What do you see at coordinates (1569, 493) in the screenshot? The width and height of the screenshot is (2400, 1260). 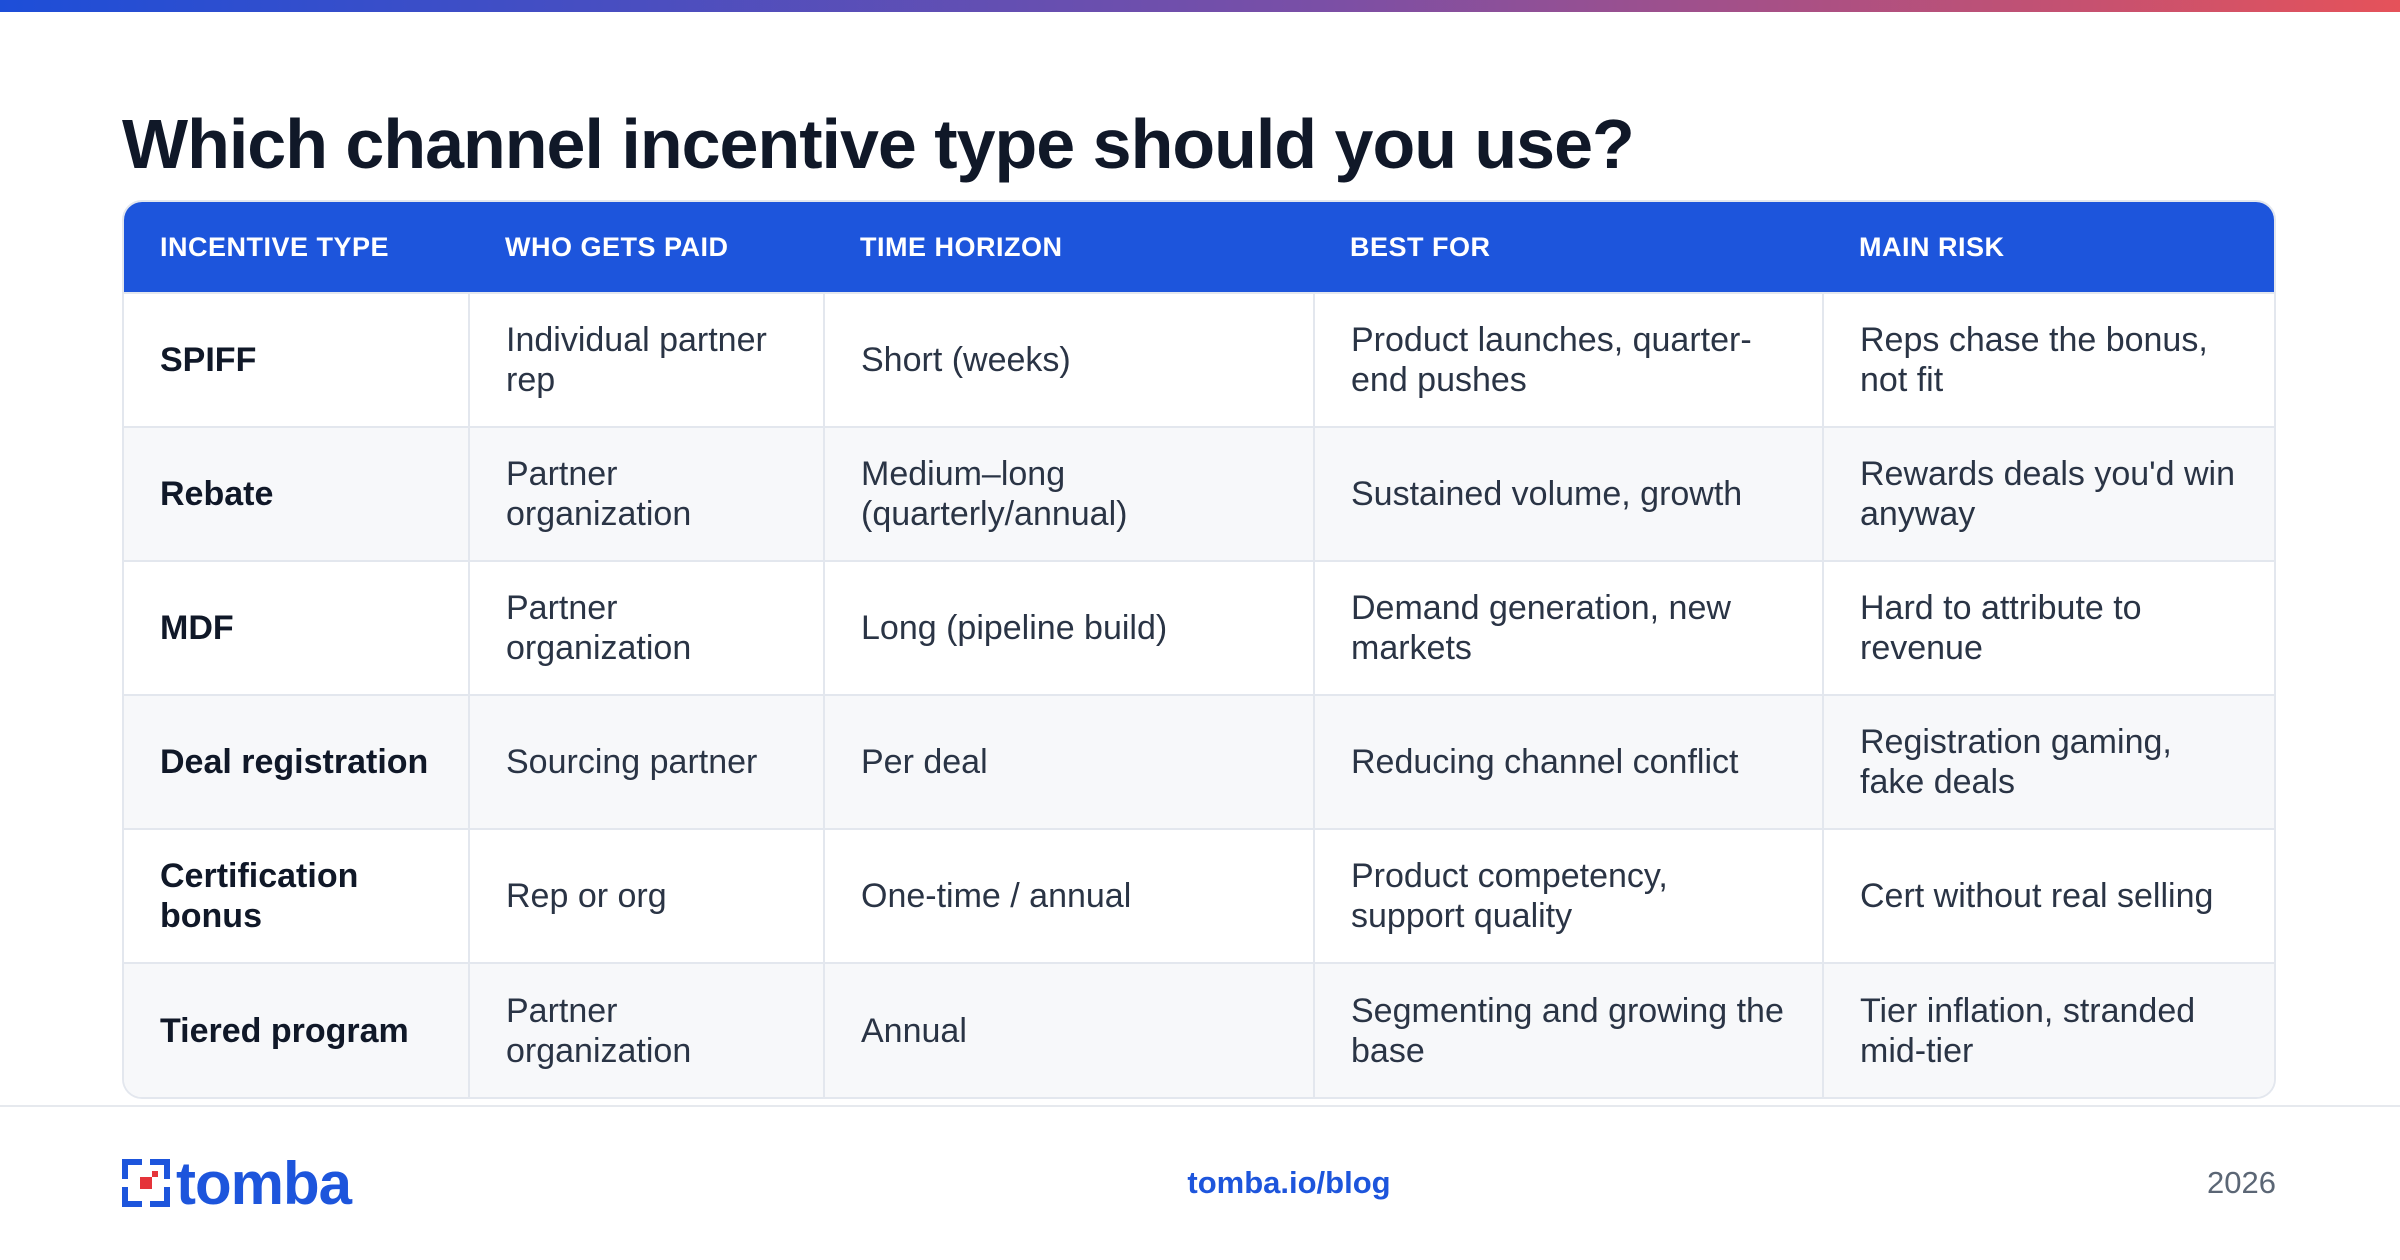 I see `table-cell: Sustained volume, growth` at bounding box center [1569, 493].